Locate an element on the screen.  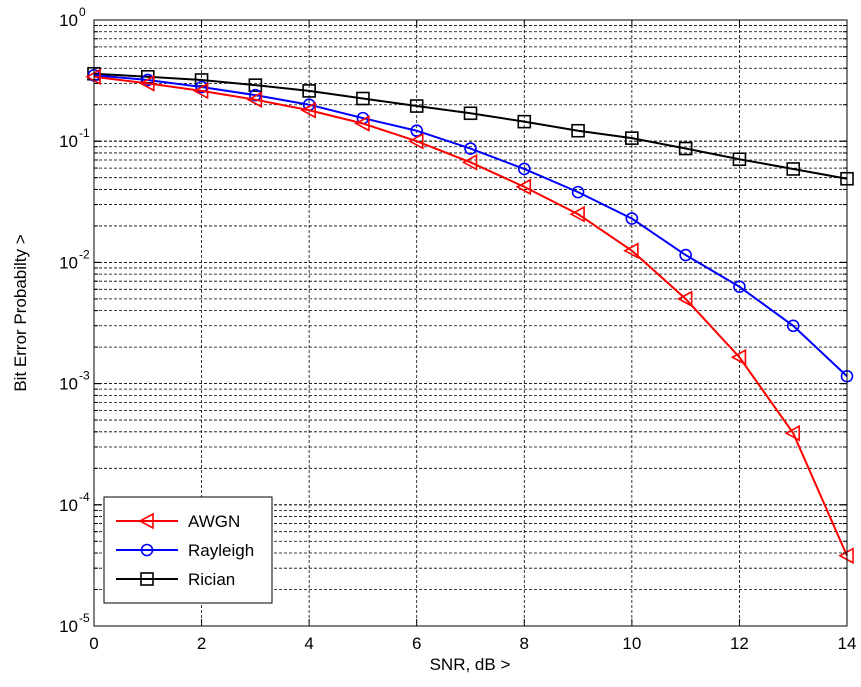
y-tick-label-exponent: 0 is located at coordinates (82, 12).